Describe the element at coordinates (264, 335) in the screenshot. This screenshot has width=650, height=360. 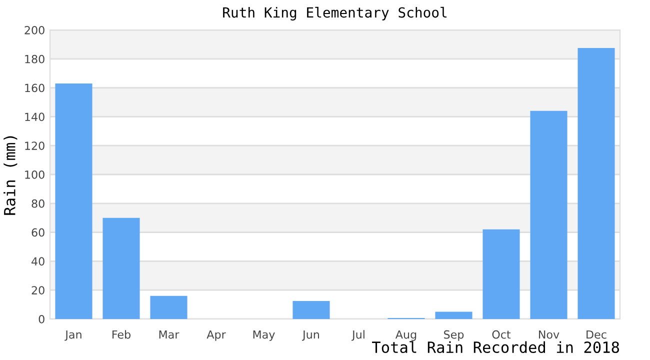
I see `x-tick-label: May` at that location.